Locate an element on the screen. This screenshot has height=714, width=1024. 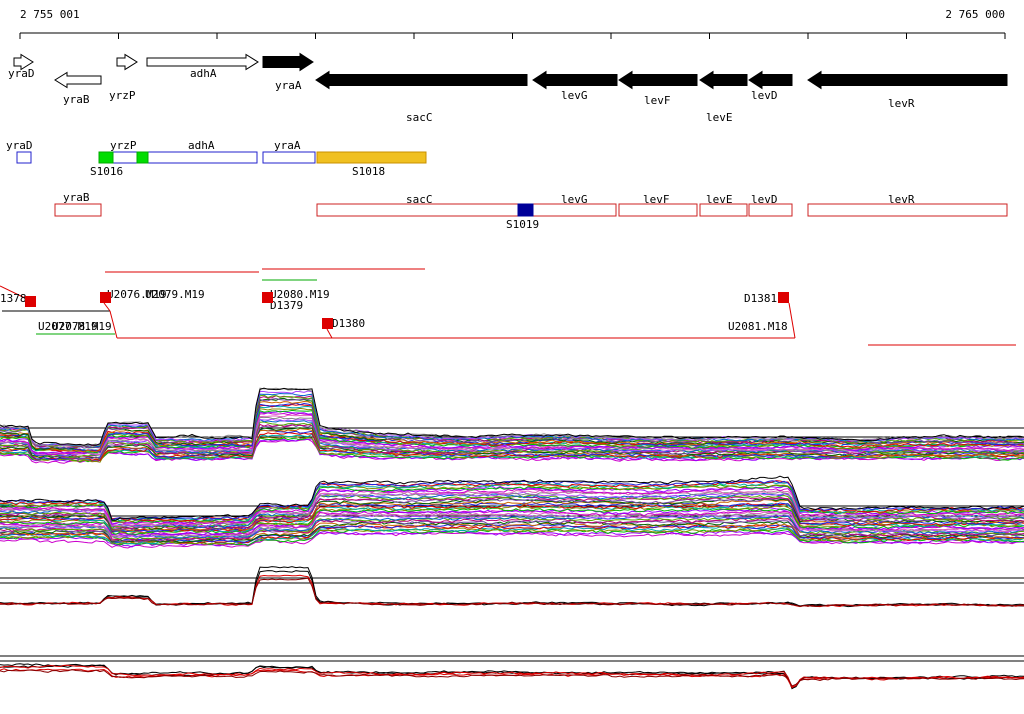
probe-label-U2078.M19: U2078.M19 is located at coordinates (82, 326).